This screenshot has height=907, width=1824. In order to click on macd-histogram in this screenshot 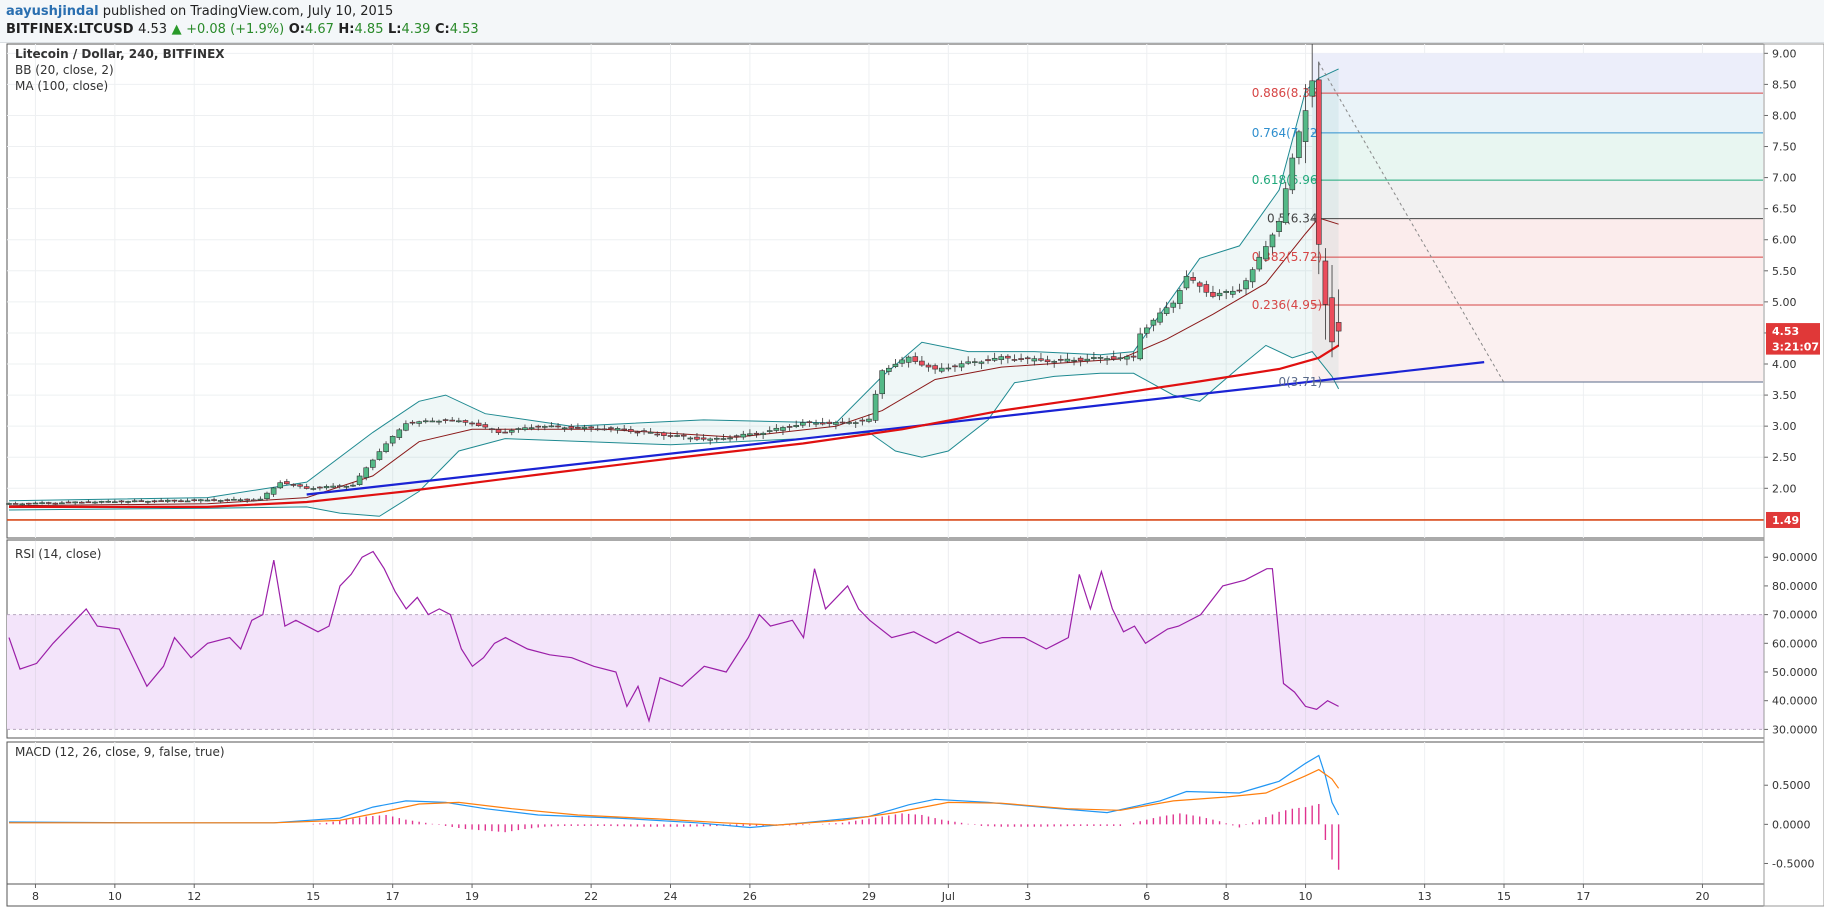, I will do `click(674, 837)`.